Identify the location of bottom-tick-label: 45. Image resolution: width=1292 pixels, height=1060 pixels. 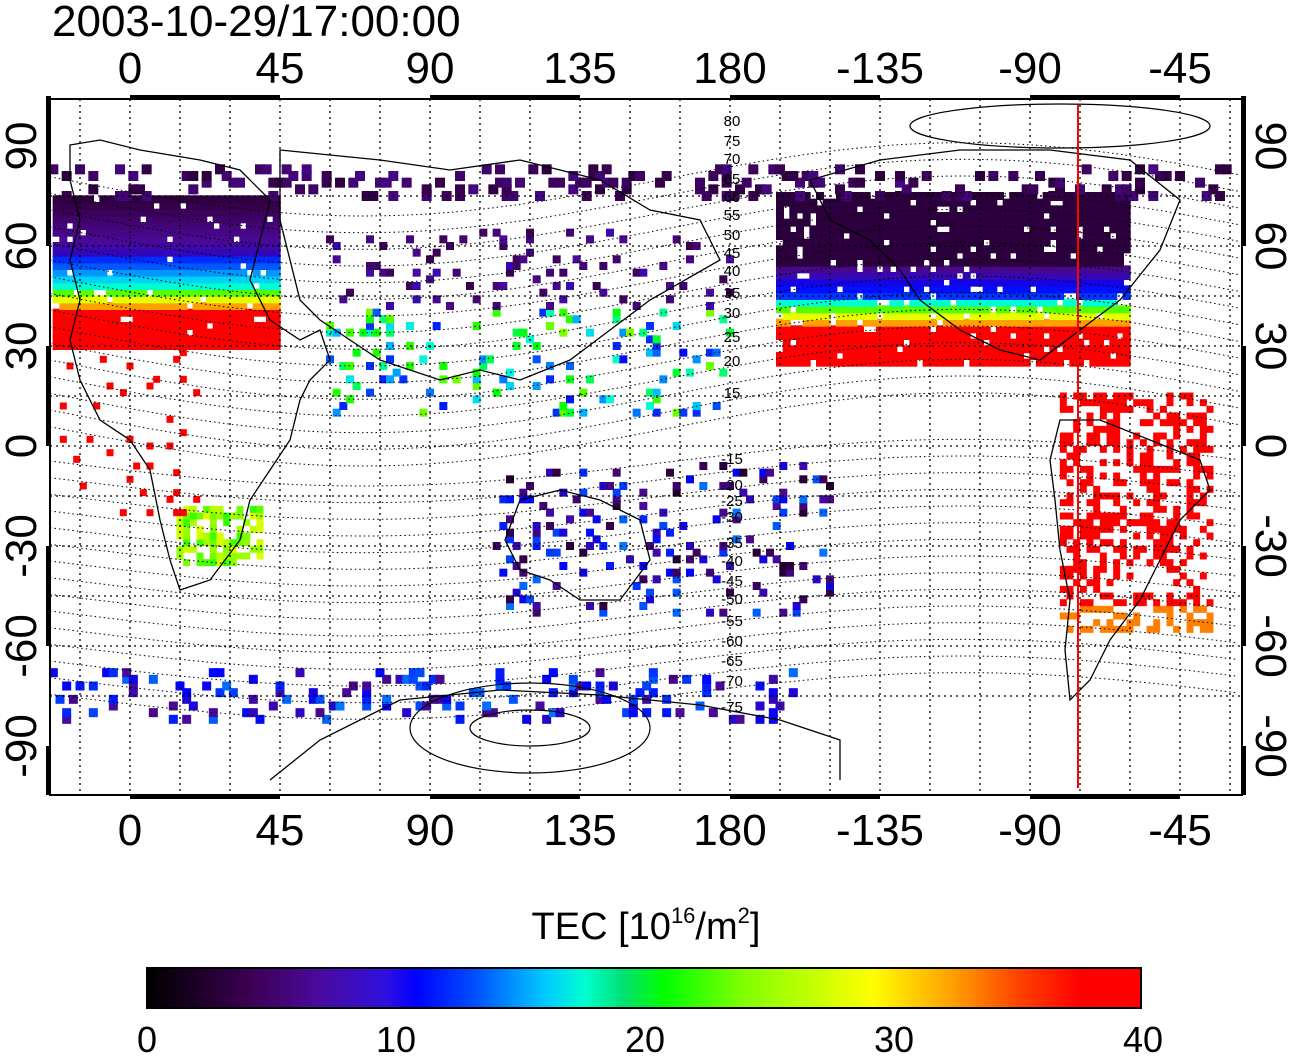
(280, 830).